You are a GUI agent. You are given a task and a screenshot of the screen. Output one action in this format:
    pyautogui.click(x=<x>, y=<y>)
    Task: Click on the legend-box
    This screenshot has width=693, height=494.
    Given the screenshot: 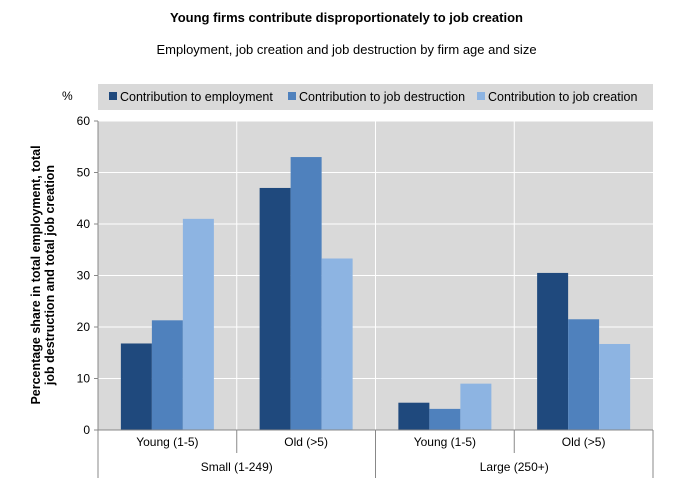 What is the action you would take?
    pyautogui.click(x=375, y=97)
    